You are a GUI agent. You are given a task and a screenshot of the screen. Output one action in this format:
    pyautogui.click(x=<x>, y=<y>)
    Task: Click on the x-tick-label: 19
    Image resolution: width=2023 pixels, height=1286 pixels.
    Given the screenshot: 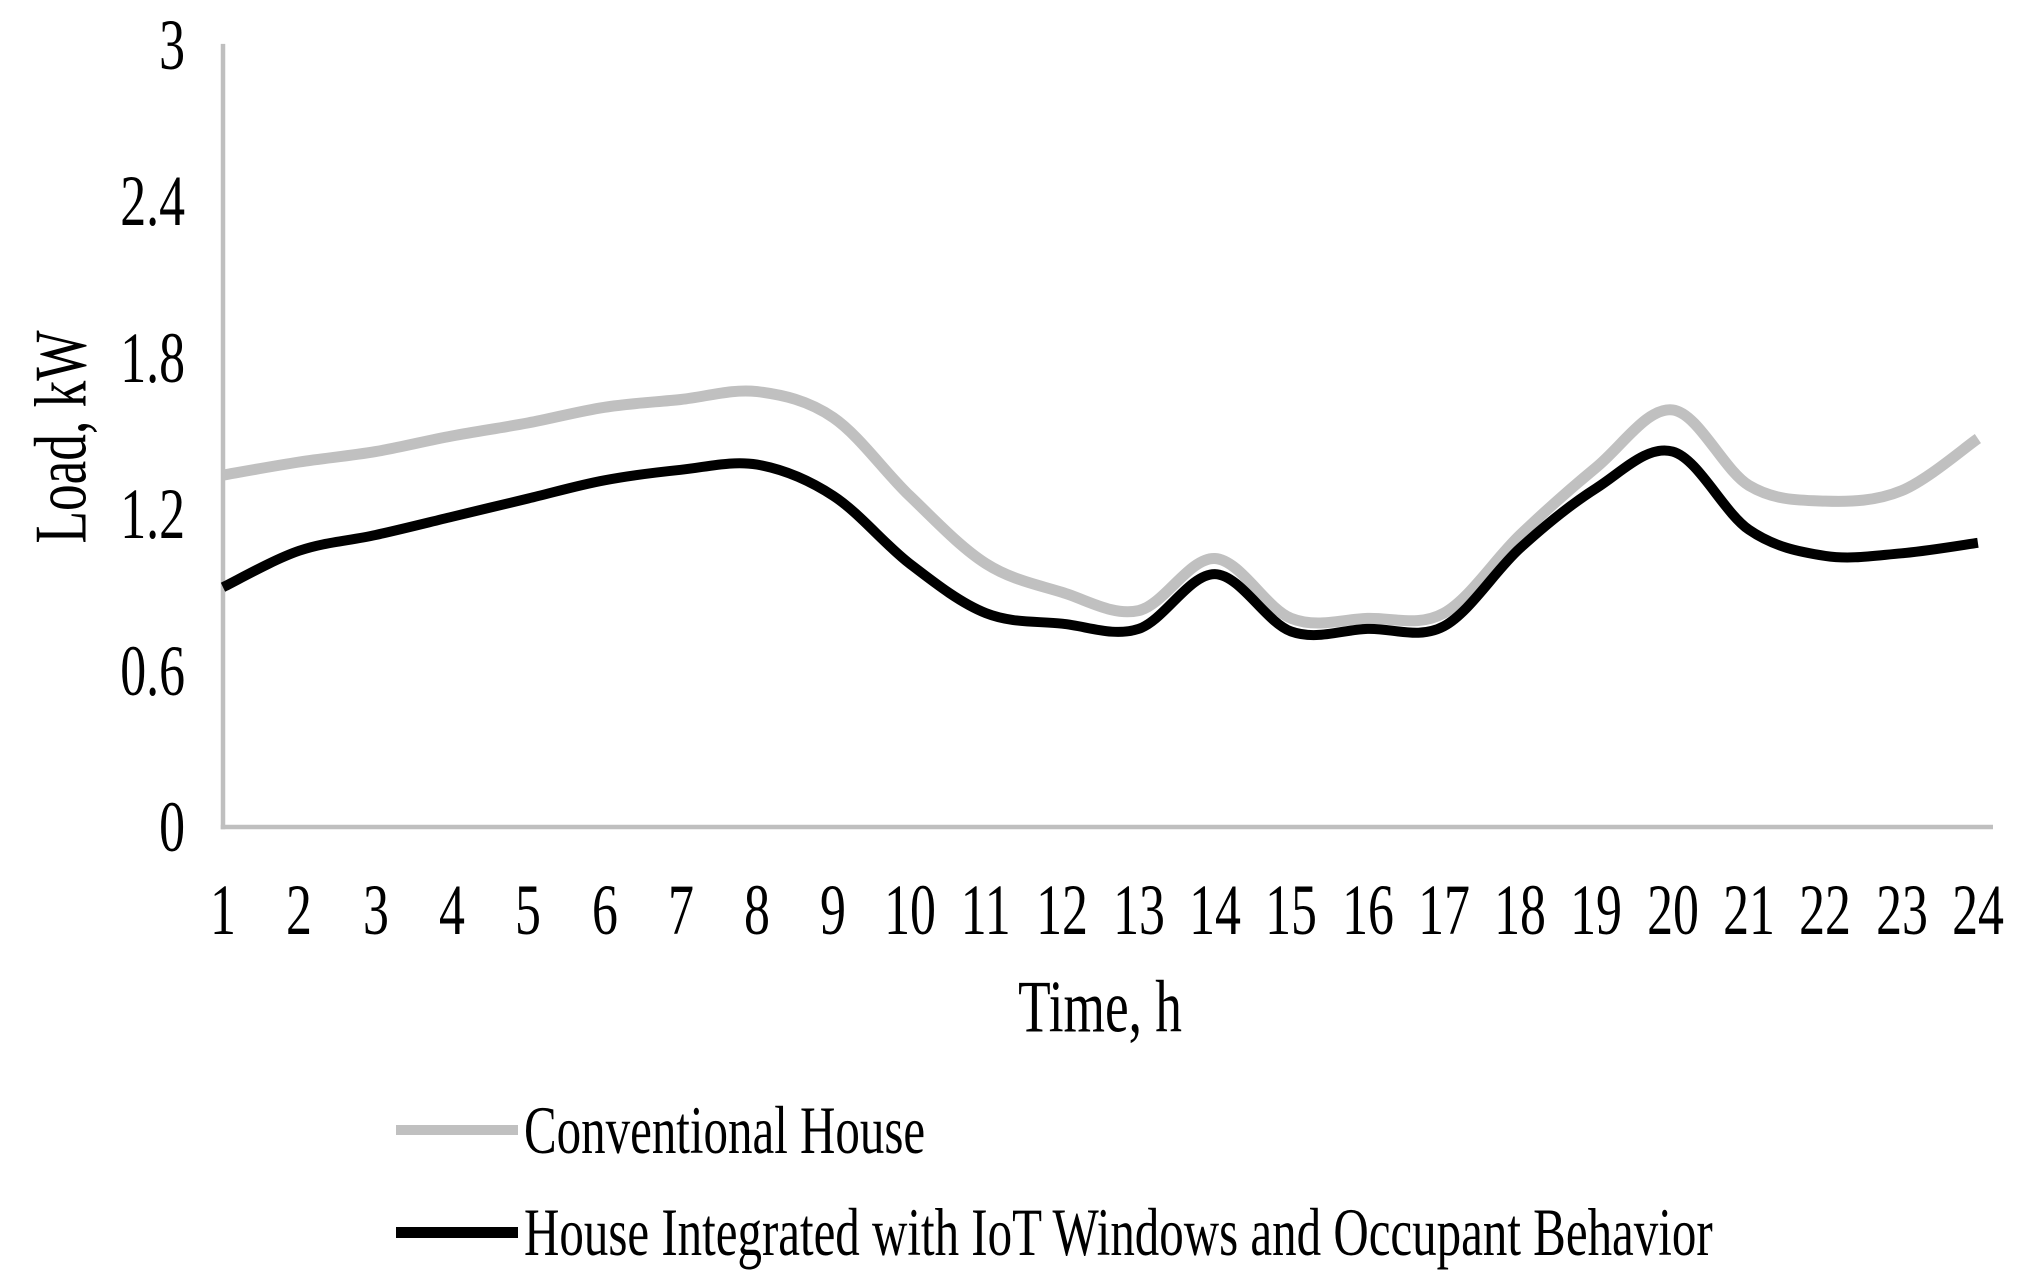 What is the action you would take?
    pyautogui.click(x=1596, y=910)
    